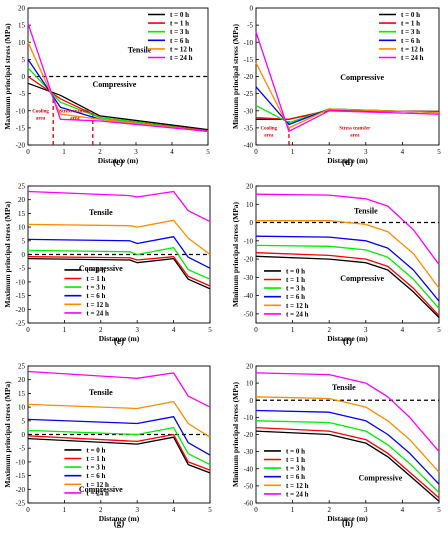 The image size is (448, 550). What do you see at coordinates (24, 421) in the screenshot?
I see `y-tick-label: 5` at bounding box center [24, 421].